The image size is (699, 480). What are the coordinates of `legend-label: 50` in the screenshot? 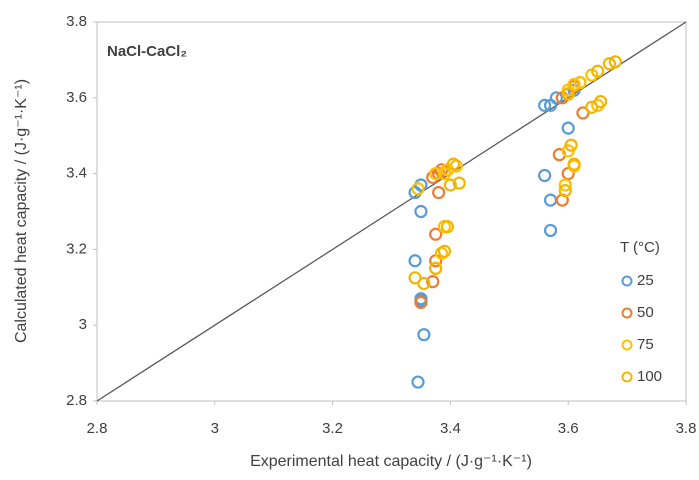 It's located at (645, 312).